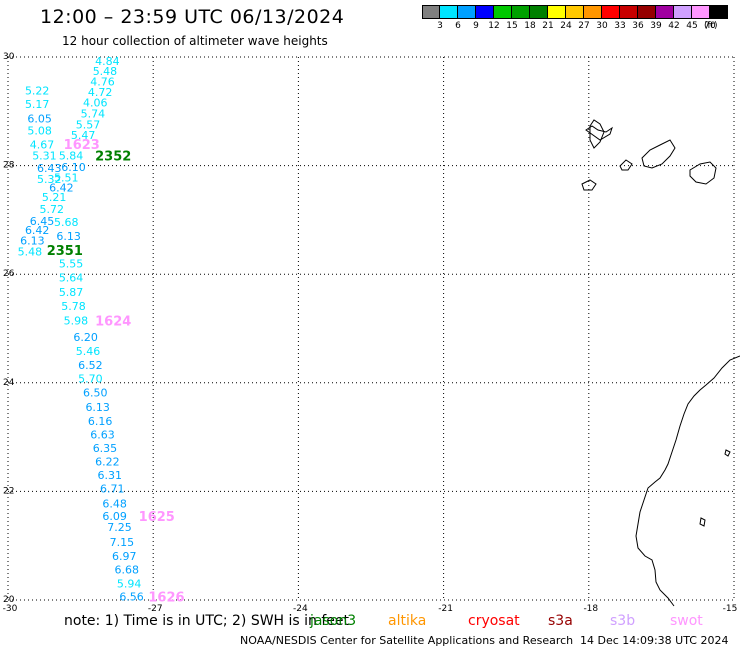 This screenshot has height=650, width=740. I want to click on wave-height-label: 5.22, so click(37, 91).